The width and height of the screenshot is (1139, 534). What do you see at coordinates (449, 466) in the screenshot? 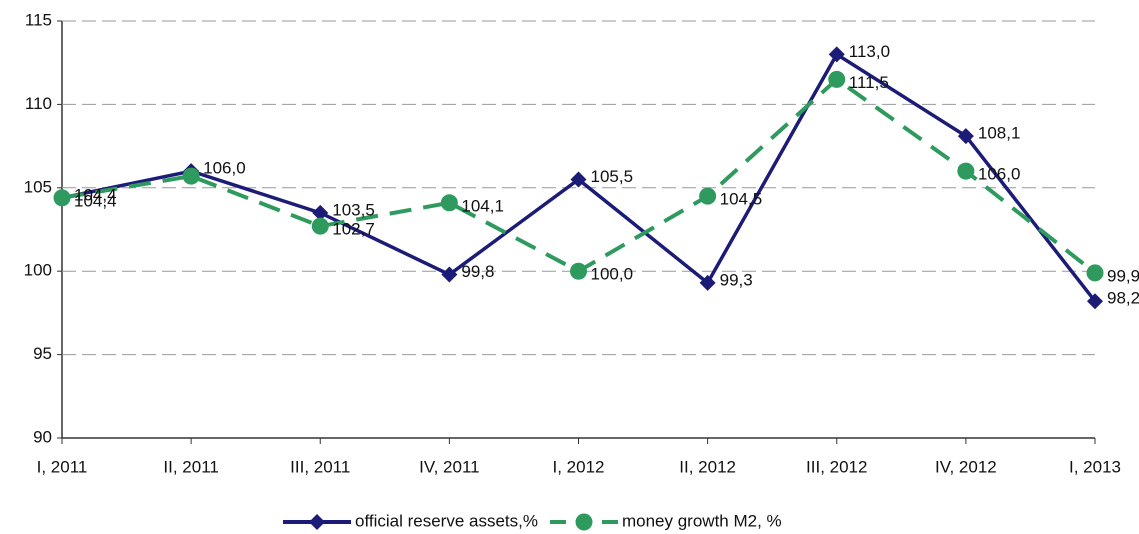
I see `x-tick-label: IV, 2011` at bounding box center [449, 466].